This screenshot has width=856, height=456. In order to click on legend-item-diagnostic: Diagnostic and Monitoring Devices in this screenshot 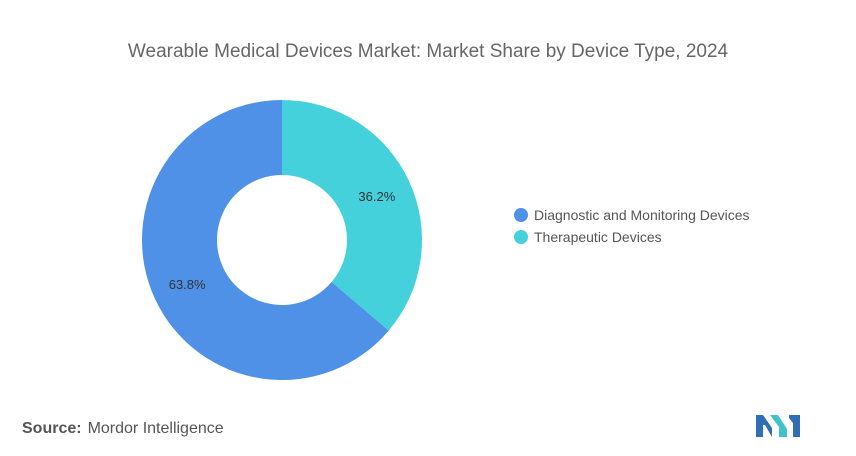, I will do `click(632, 215)`.